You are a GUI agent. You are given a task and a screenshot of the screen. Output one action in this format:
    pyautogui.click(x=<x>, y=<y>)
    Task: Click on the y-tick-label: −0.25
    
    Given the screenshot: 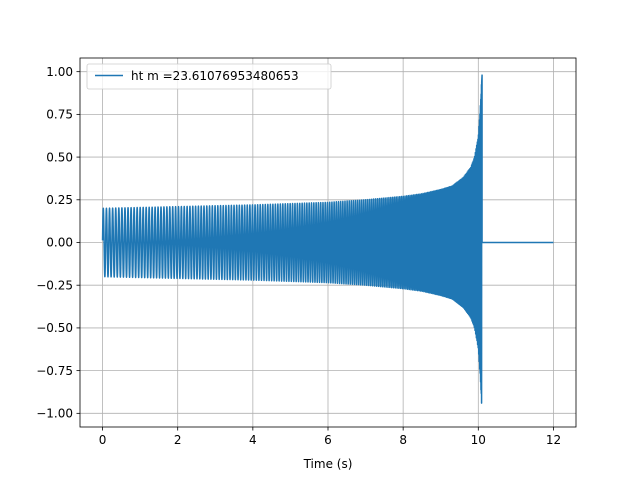 What is the action you would take?
    pyautogui.click(x=54, y=285)
    